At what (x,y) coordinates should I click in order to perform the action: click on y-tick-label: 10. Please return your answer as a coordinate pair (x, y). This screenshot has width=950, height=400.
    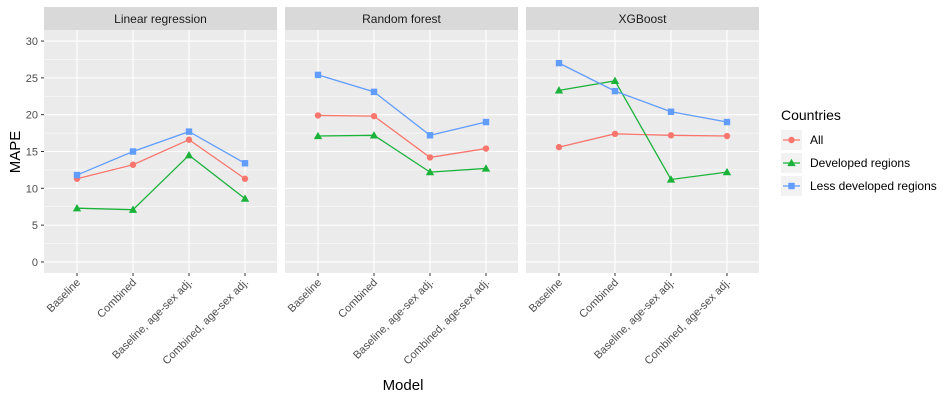
    Looking at the image, I should click on (32, 189).